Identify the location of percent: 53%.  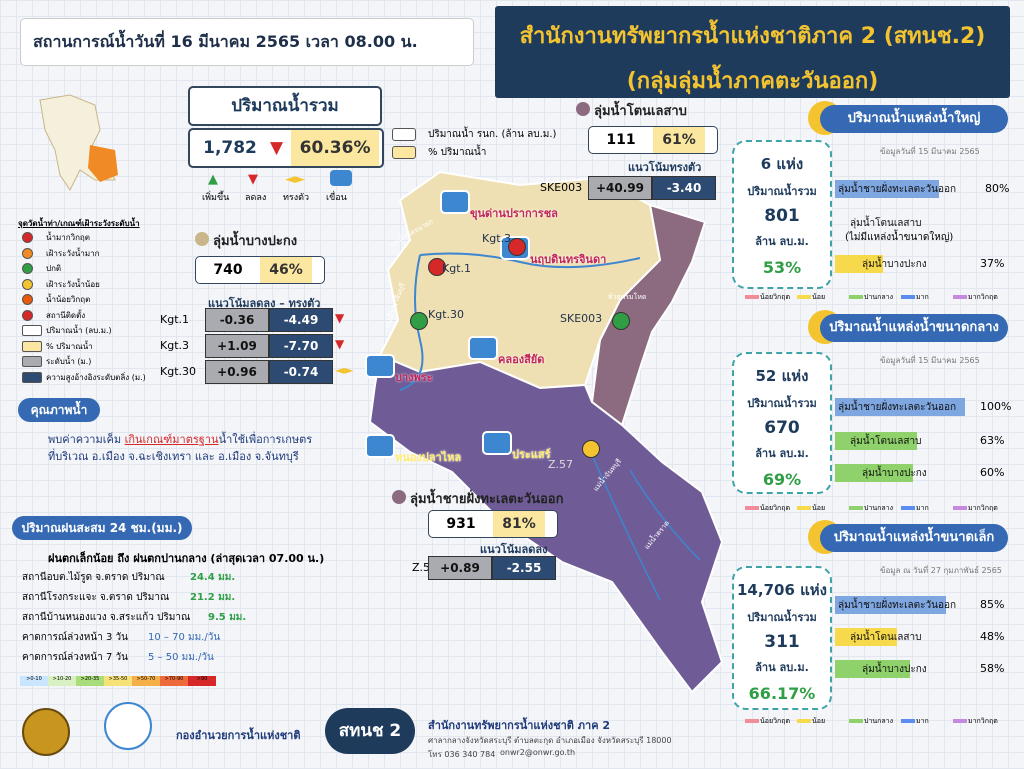
(782, 267).